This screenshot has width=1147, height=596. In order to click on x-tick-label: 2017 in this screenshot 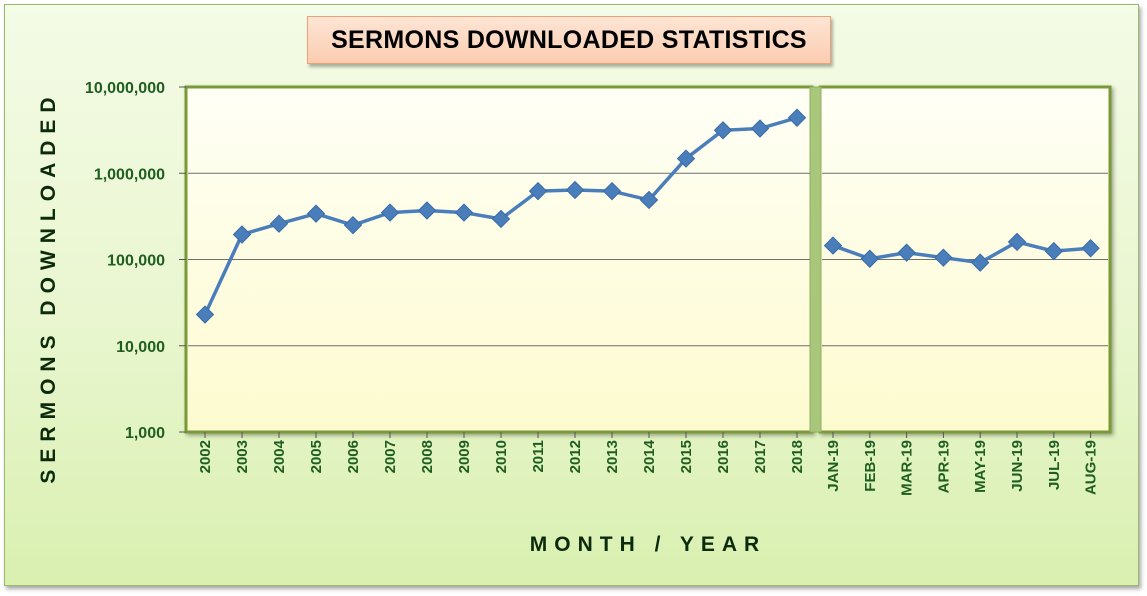, I will do `click(760, 456)`.